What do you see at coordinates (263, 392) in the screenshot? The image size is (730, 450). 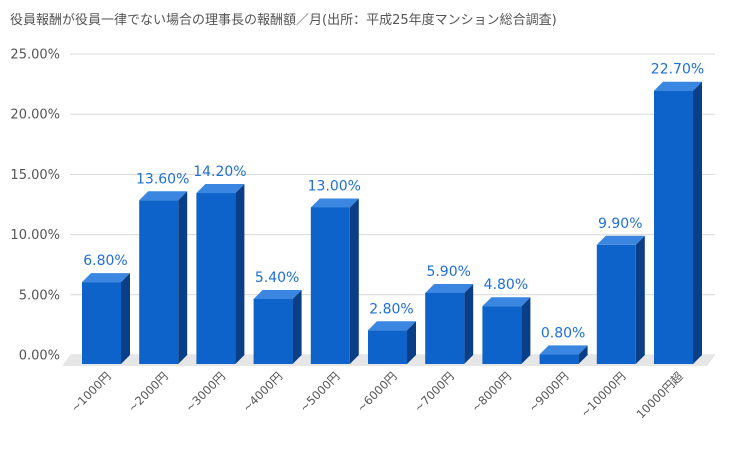 I see `x-tick-label: ~4000円` at bounding box center [263, 392].